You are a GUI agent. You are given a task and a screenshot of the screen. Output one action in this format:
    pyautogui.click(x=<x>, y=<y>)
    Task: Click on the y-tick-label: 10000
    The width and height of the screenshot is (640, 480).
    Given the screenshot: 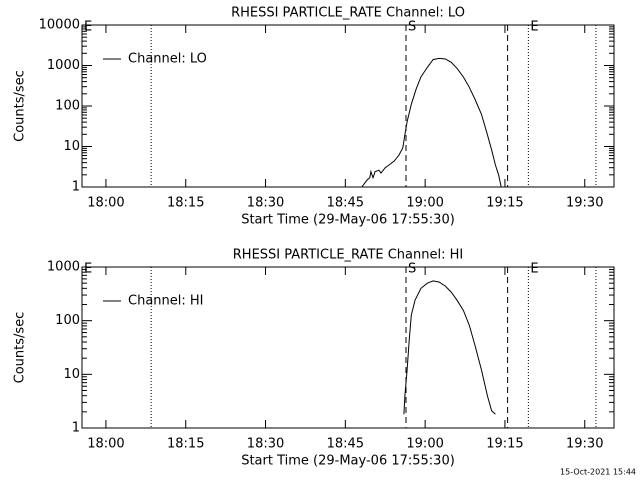 What is the action you would take?
    pyautogui.click(x=59, y=25)
    